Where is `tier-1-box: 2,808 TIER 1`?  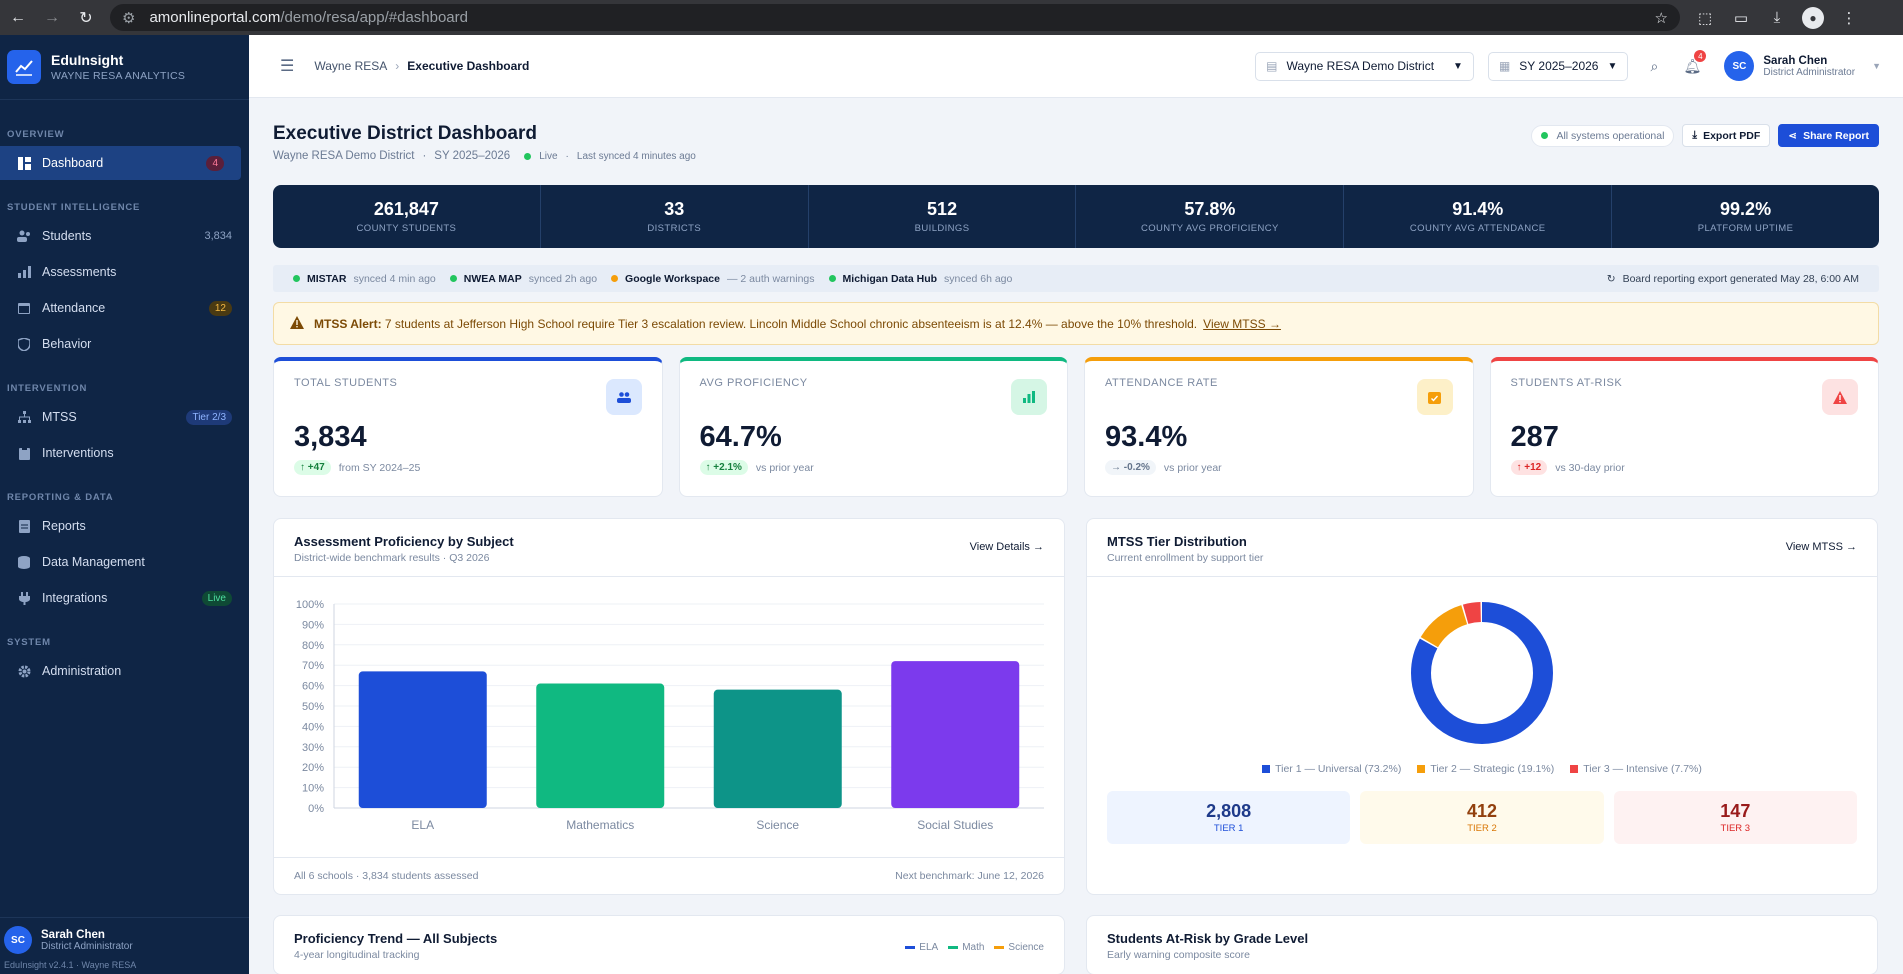
tier-1-box: 2,808 TIER 1 is located at coordinates (1229, 817).